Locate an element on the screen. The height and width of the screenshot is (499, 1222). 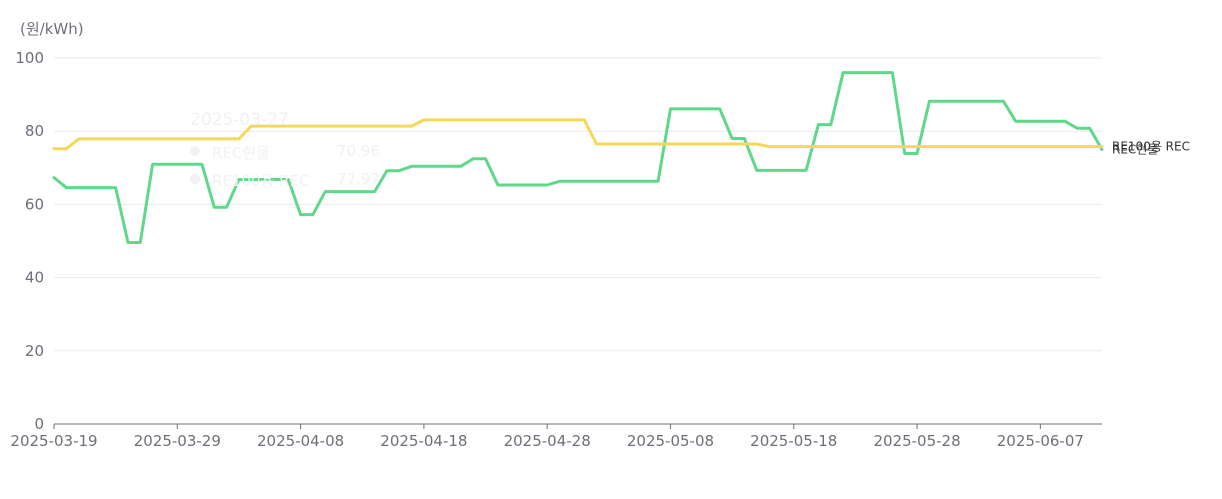
x-tick-label: 2025-05-28 is located at coordinates (916, 441).